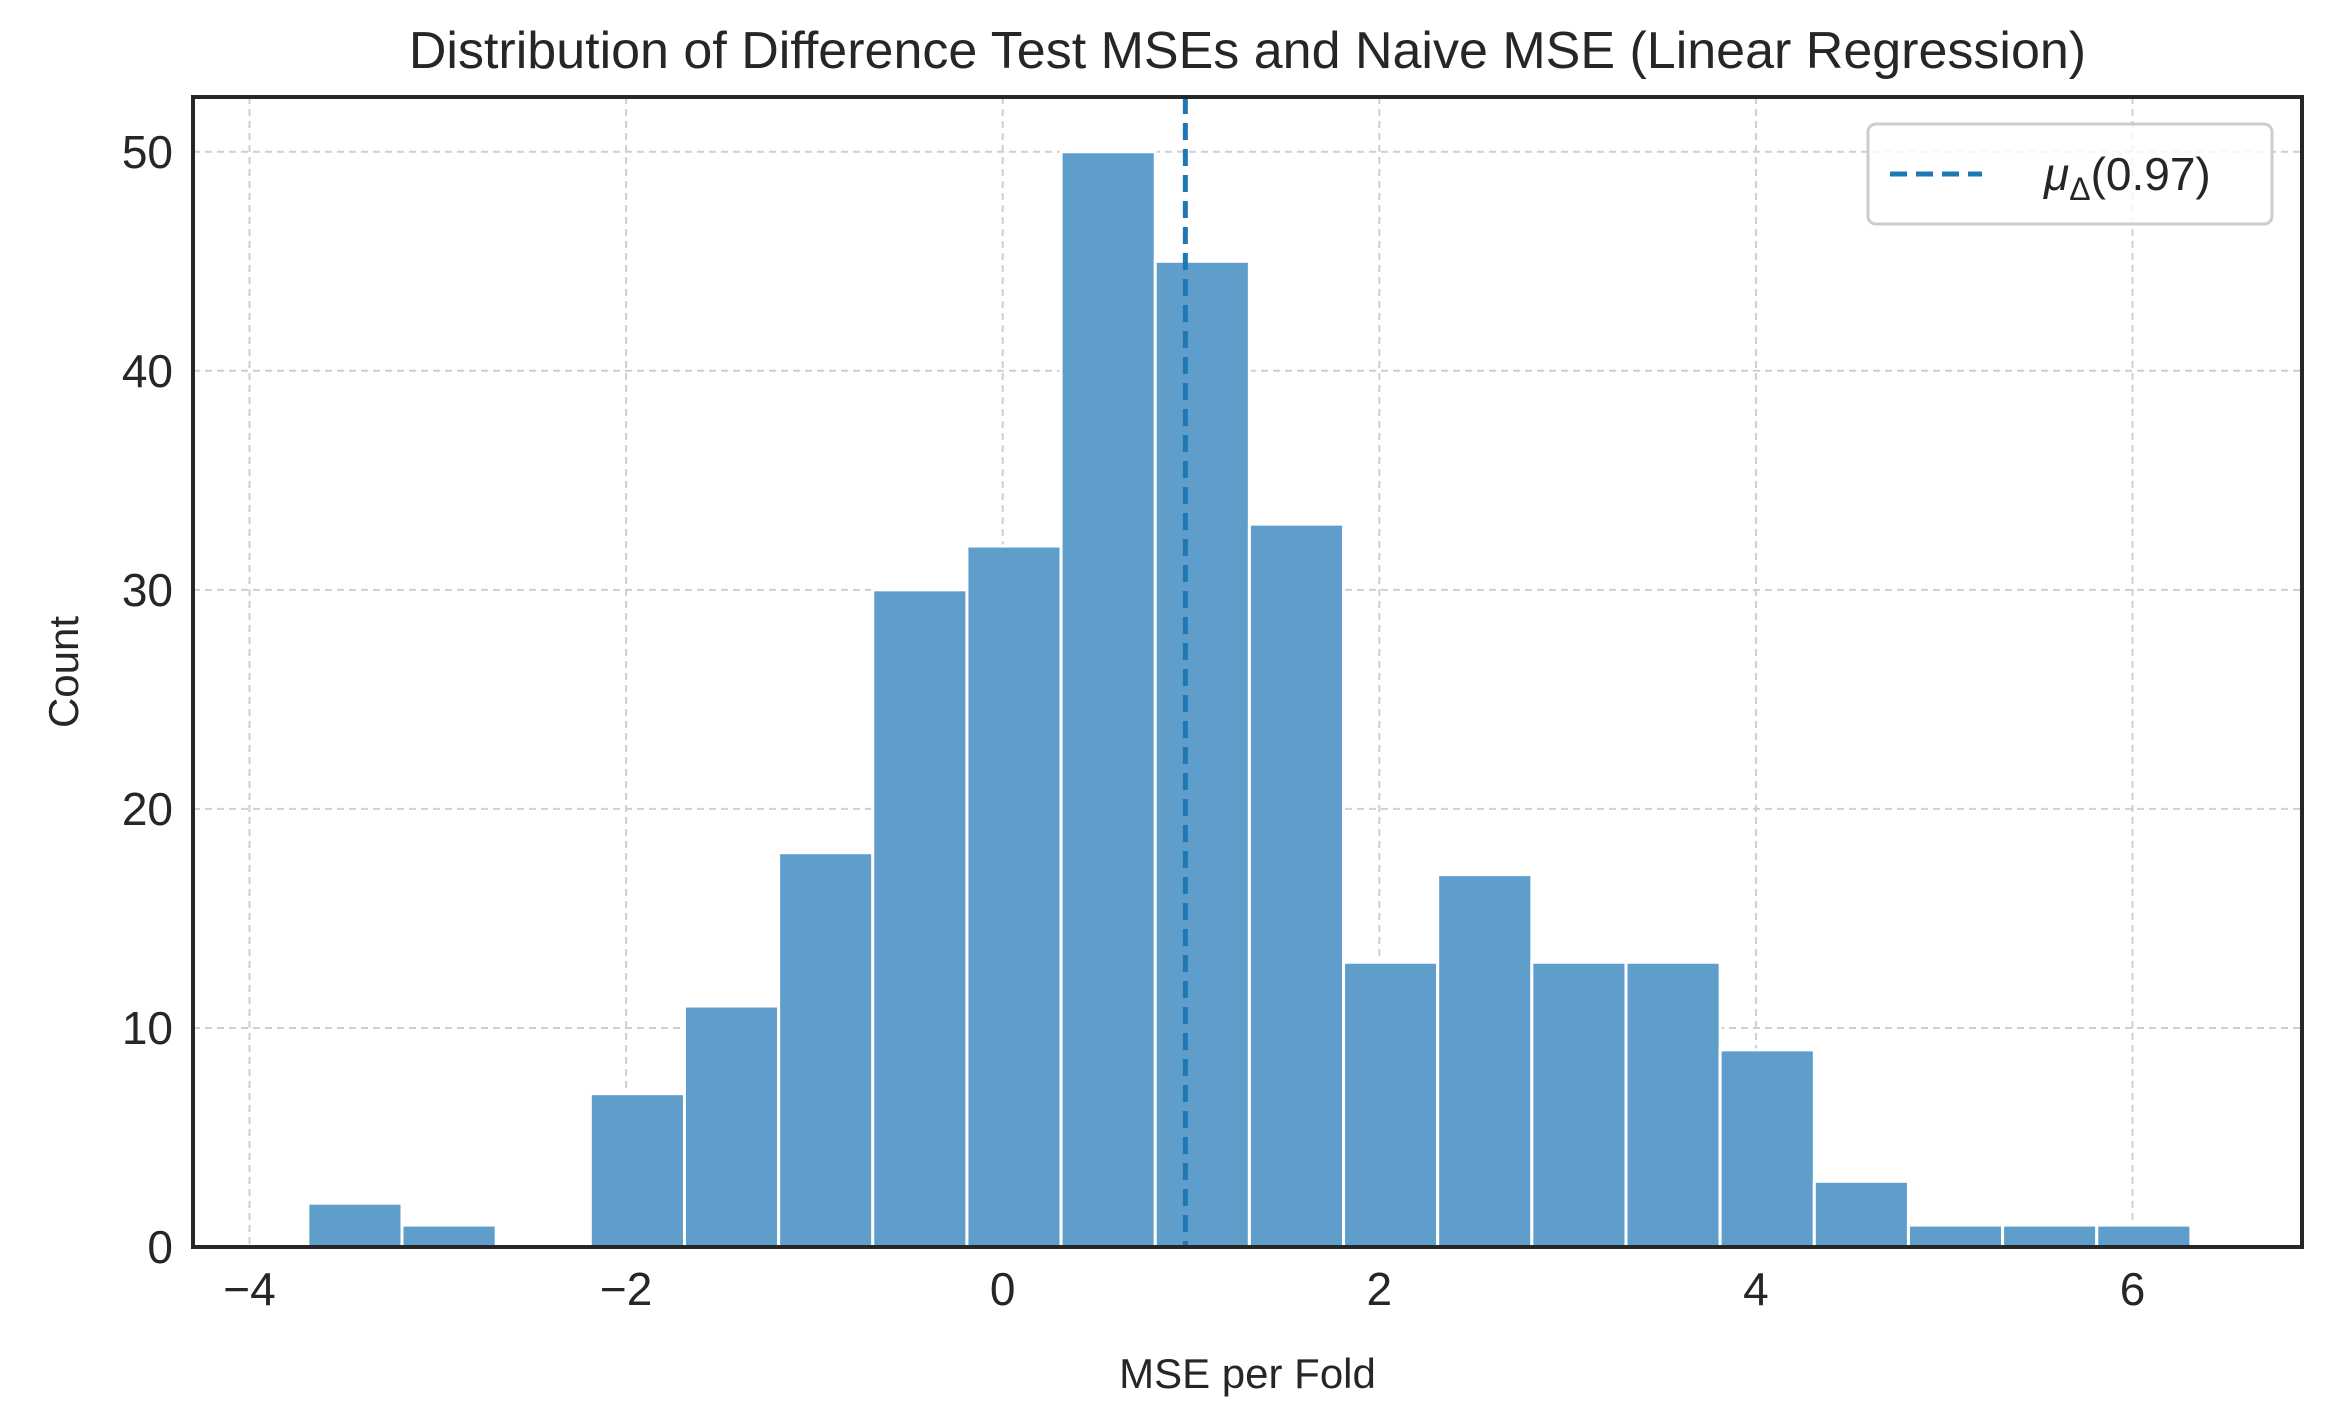  Describe the element at coordinates (249, 1289) in the screenshot. I see `x-tick-label-0: −4` at that location.